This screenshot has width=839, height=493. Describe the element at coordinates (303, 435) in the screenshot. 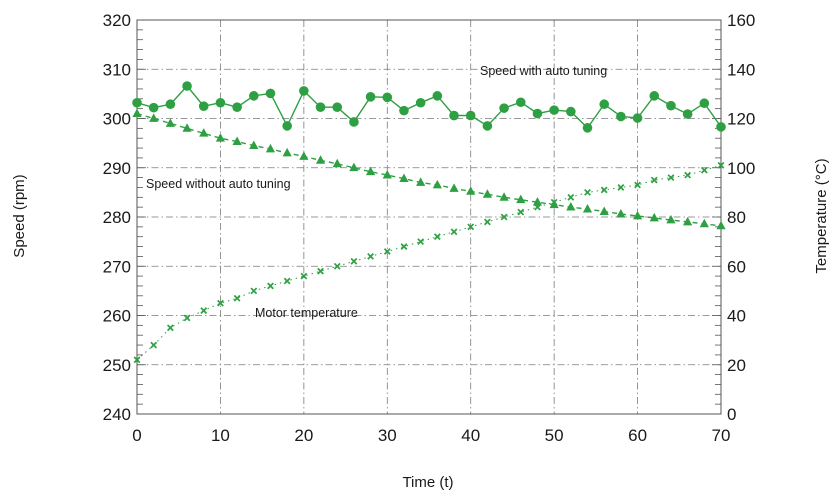

I see `x-tick-label: 20` at that location.